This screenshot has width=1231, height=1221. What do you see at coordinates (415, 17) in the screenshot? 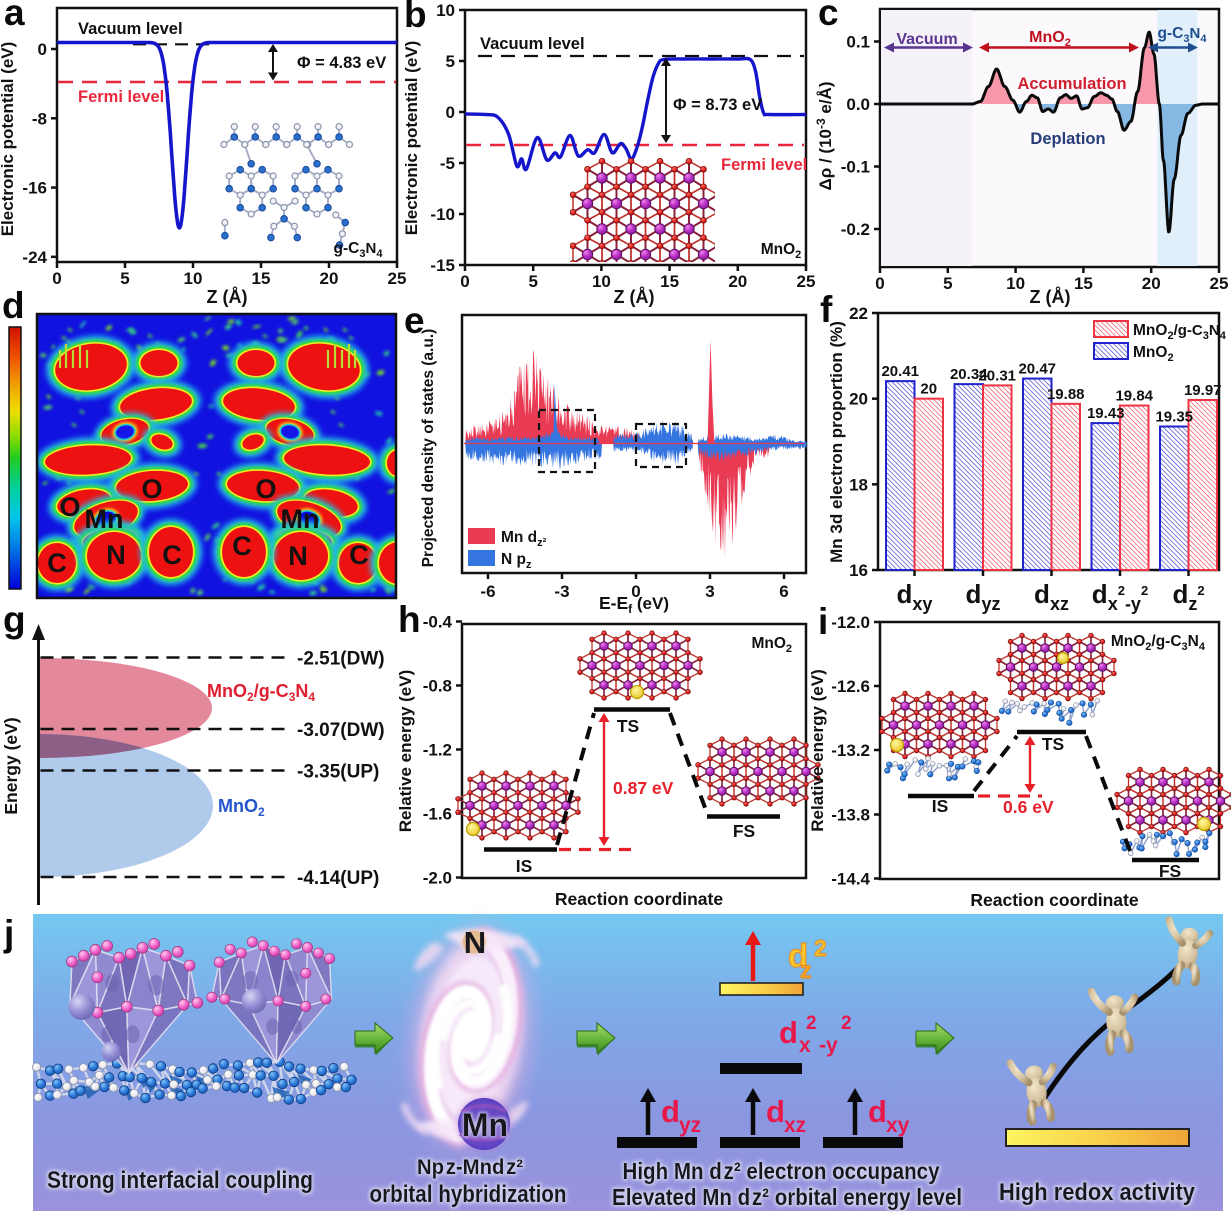
I see `svg-text: b` at bounding box center [415, 17].